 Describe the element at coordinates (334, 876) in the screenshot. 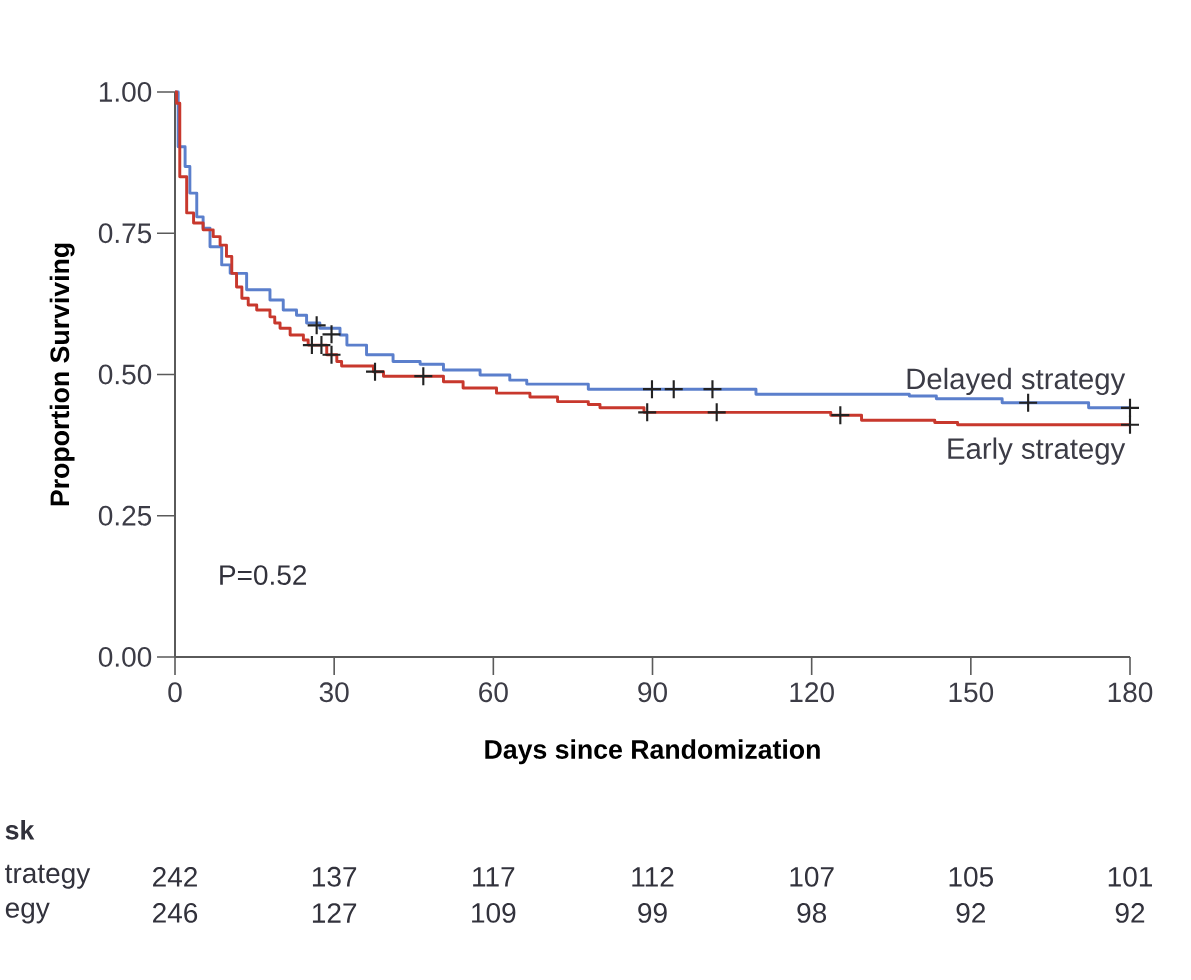

I see `text: 137` at that location.